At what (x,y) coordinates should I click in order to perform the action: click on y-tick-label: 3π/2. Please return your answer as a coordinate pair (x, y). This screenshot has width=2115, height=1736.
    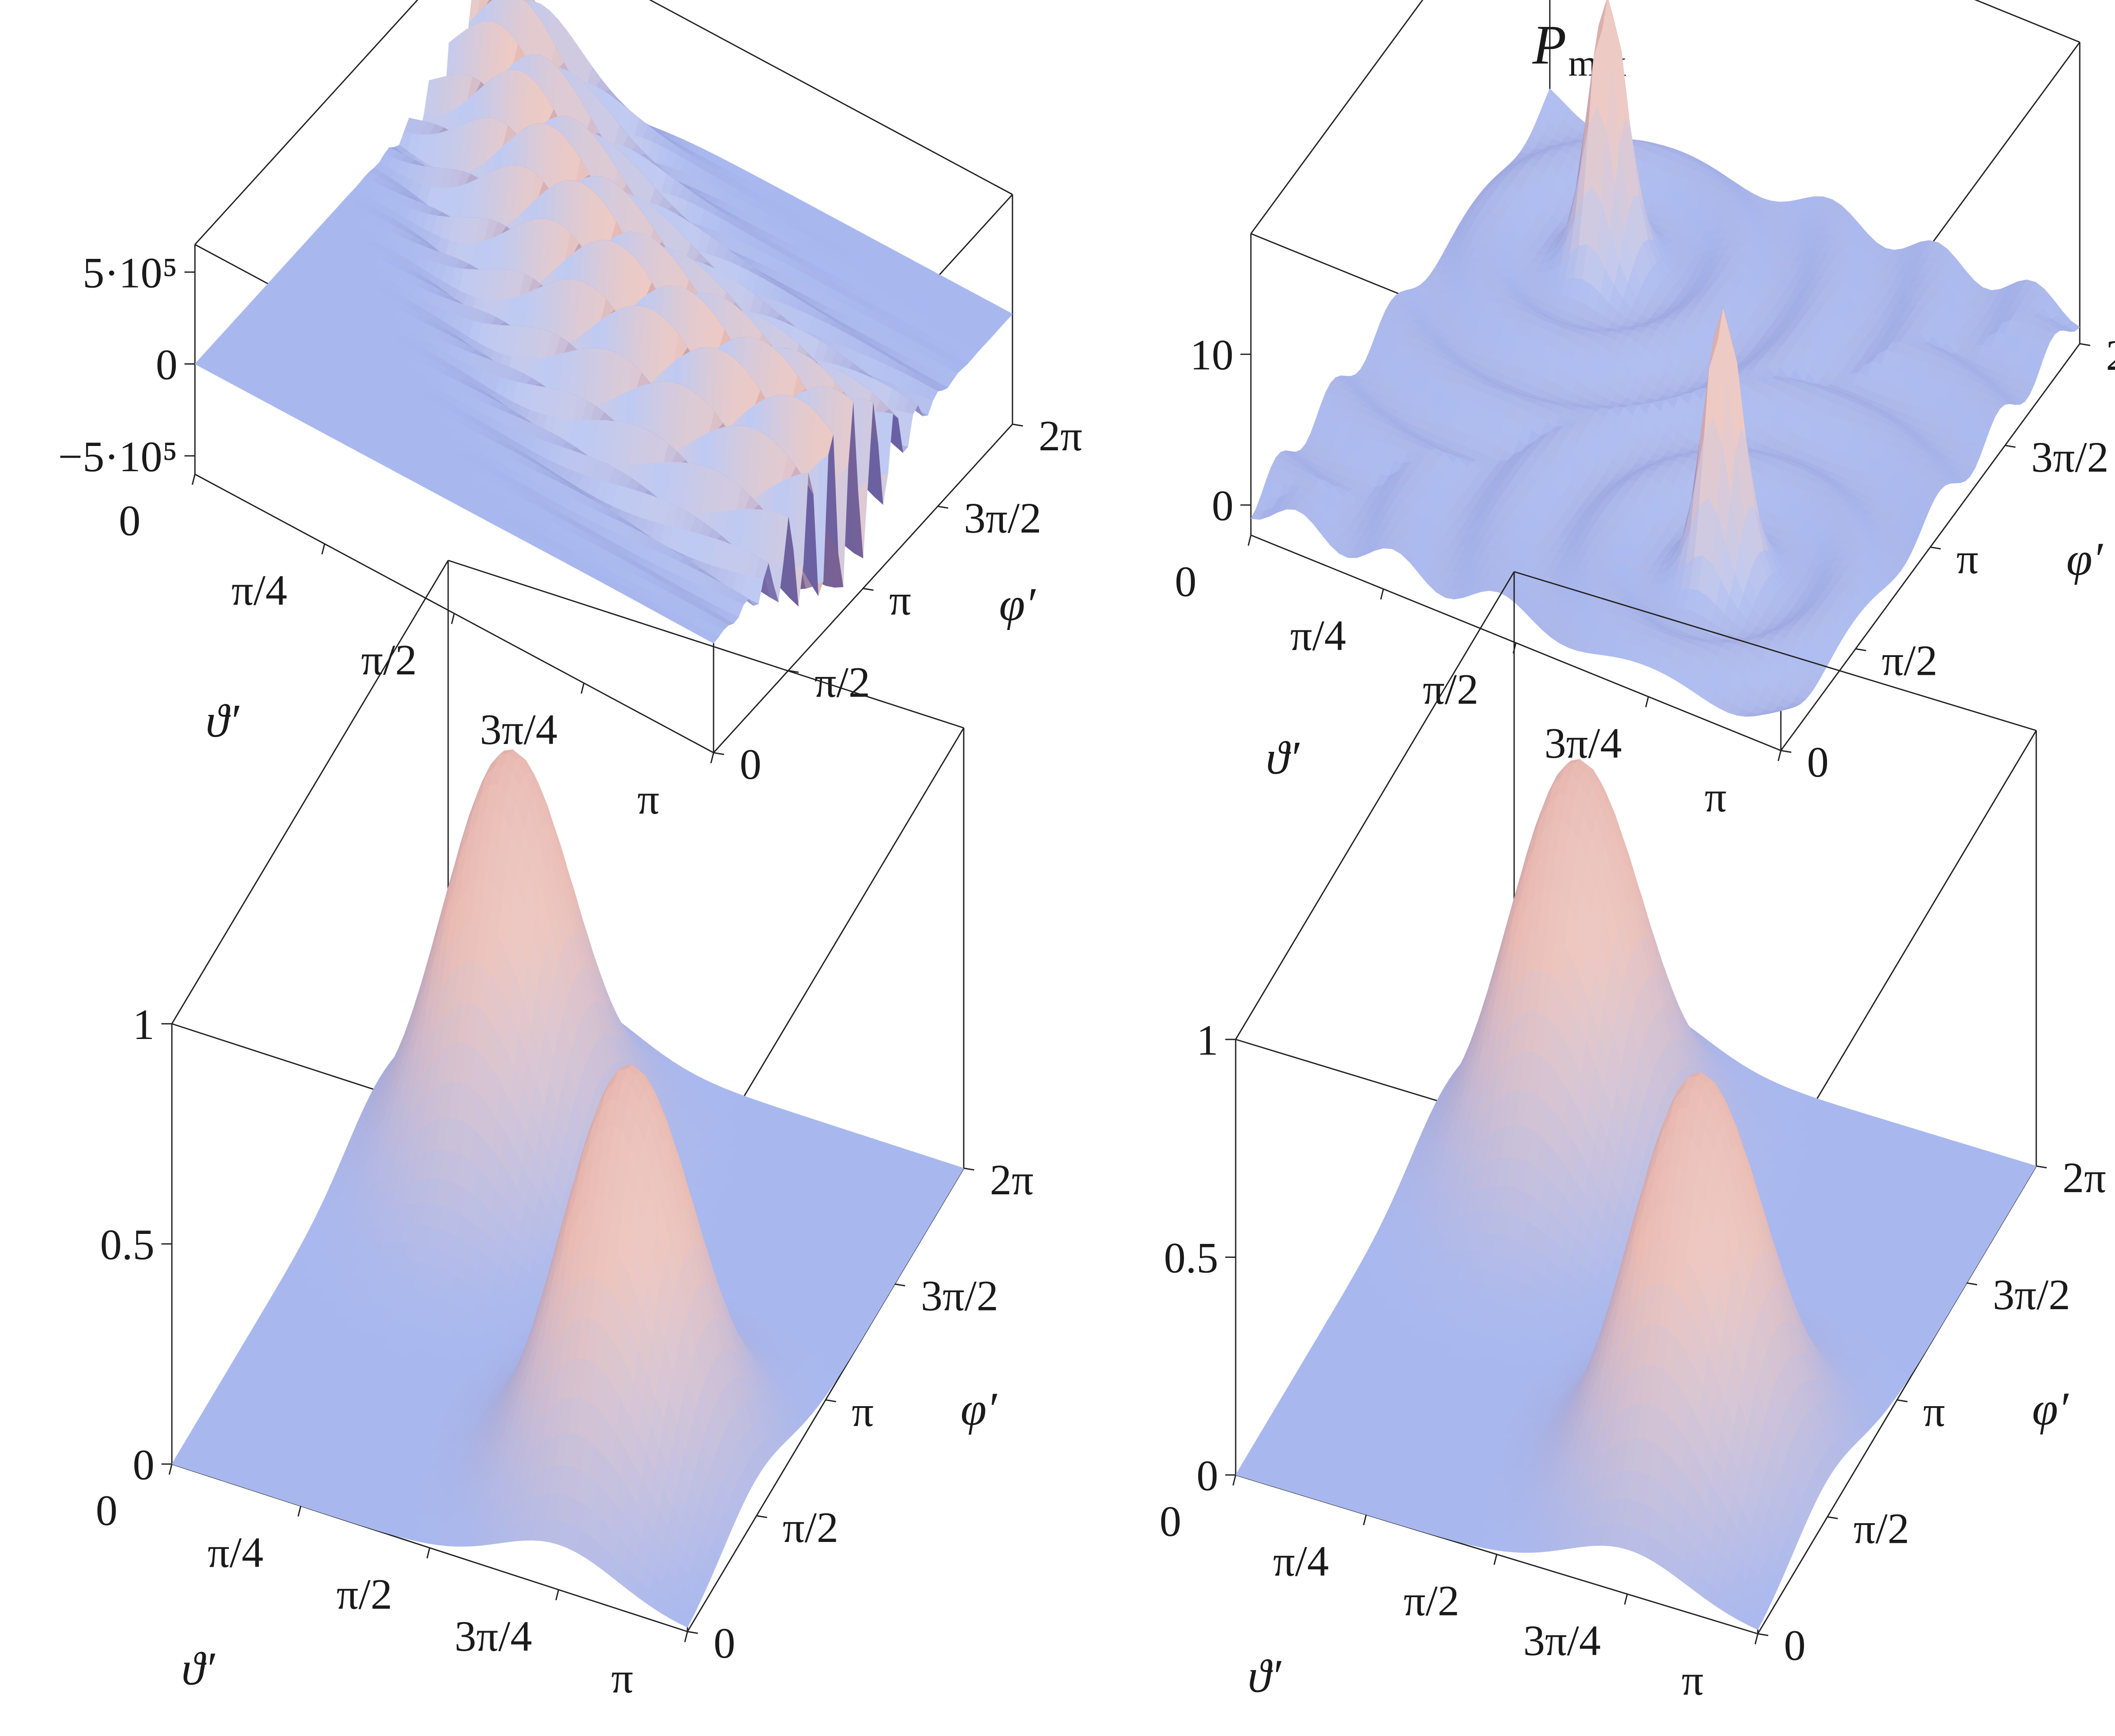
    Looking at the image, I should click on (1002, 518).